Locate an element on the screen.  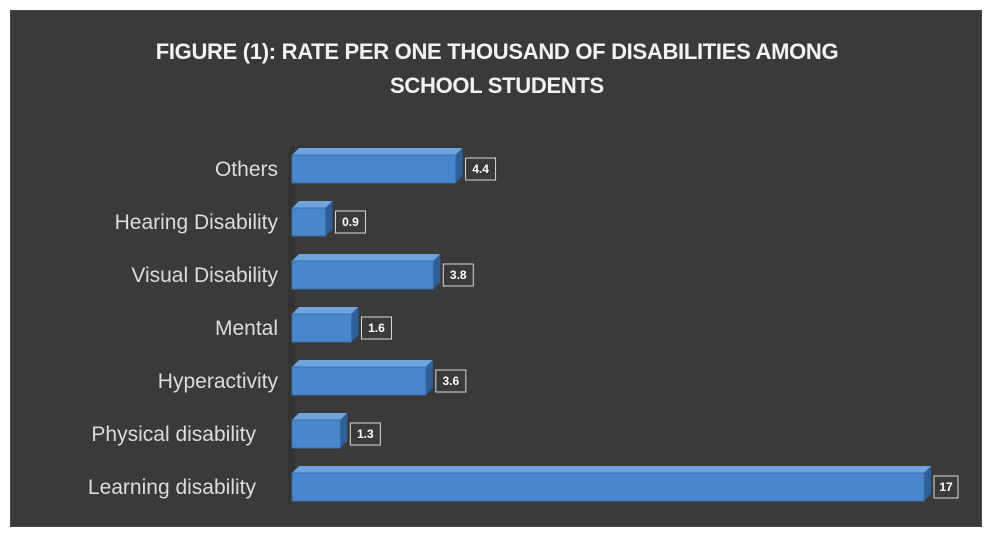
bar-group: Hyperactivity 3.6 is located at coordinates (312, 378).